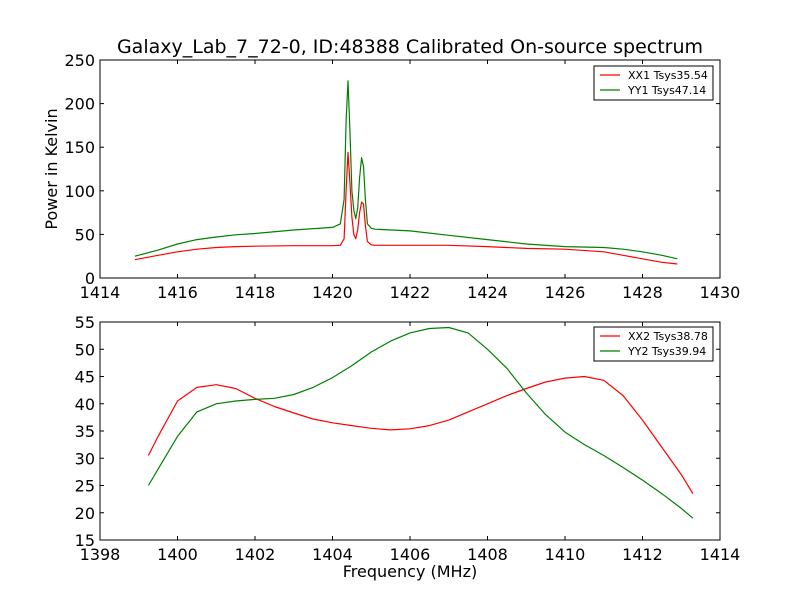  Describe the element at coordinates (79, 191) in the screenshot. I see `y-tick-label: 100` at that location.